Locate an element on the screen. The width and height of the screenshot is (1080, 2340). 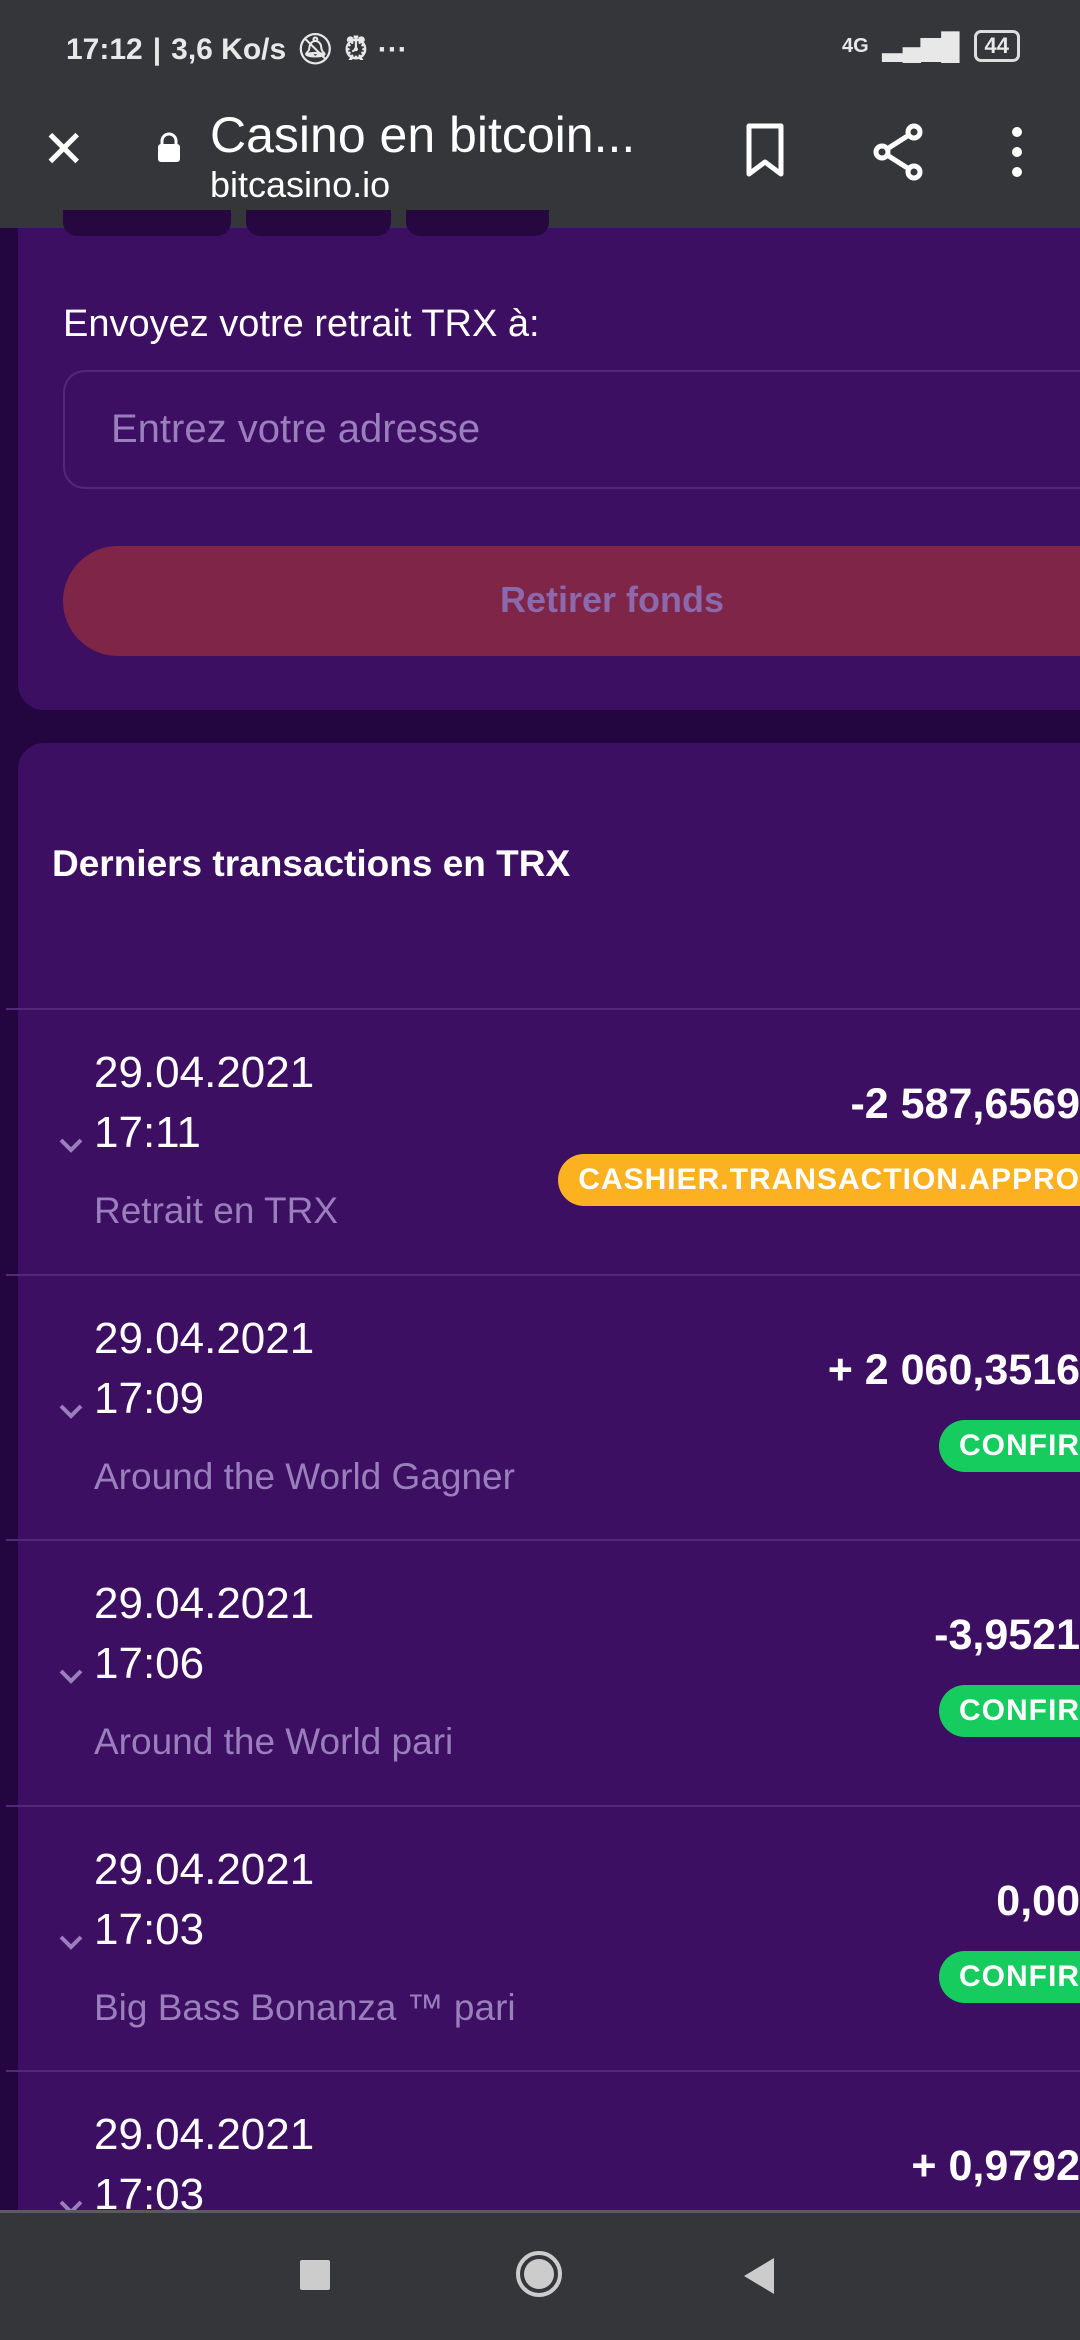
address-placeholder: Entrez votre adresse is located at coordinates (296, 429).